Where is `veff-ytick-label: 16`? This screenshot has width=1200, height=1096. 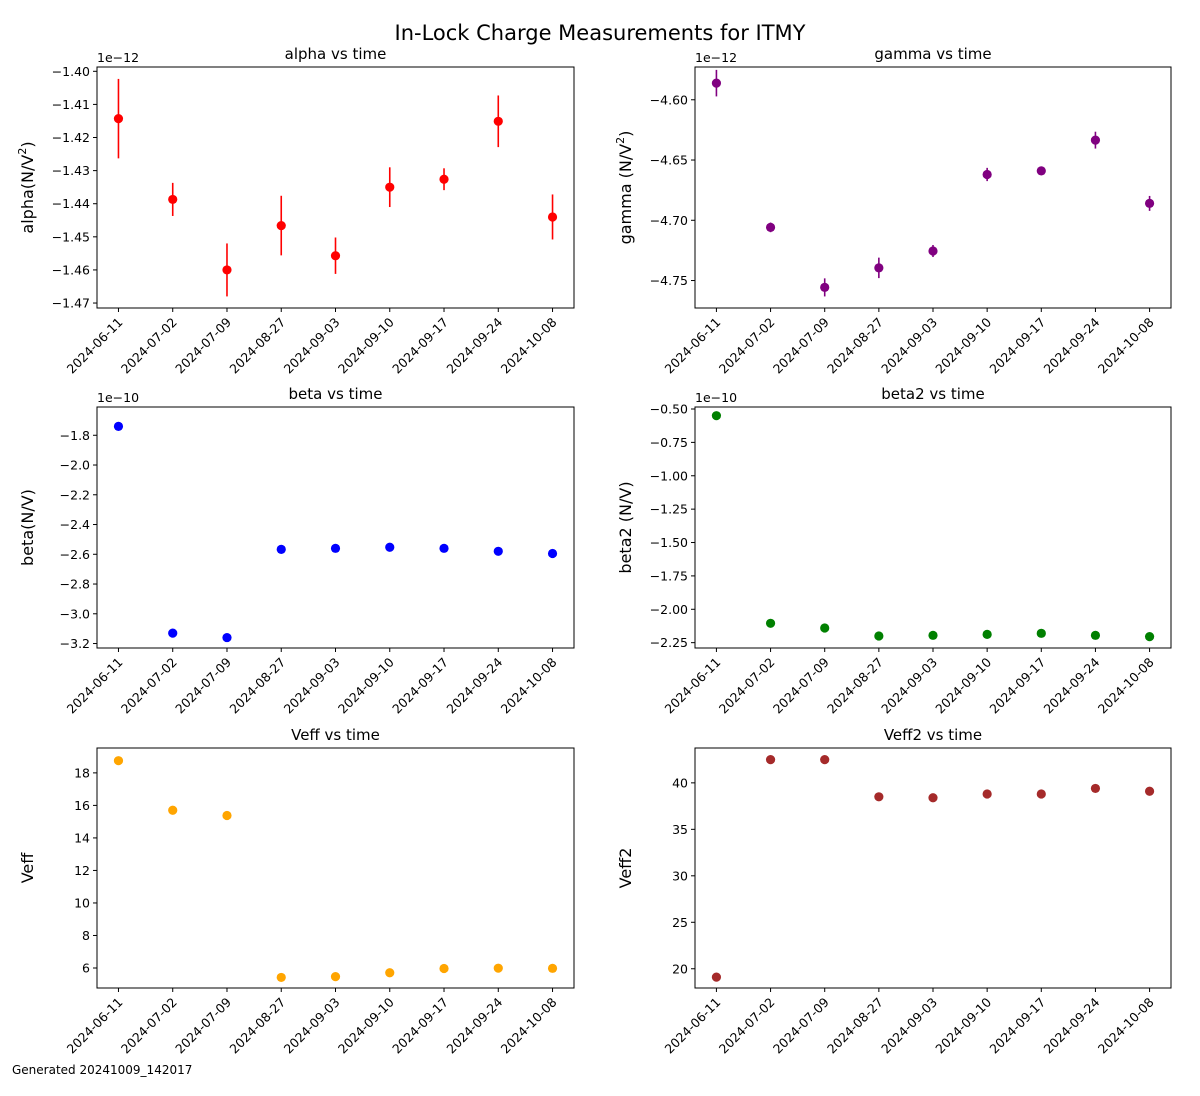 veff-ytick-label: 16 is located at coordinates (82, 805).